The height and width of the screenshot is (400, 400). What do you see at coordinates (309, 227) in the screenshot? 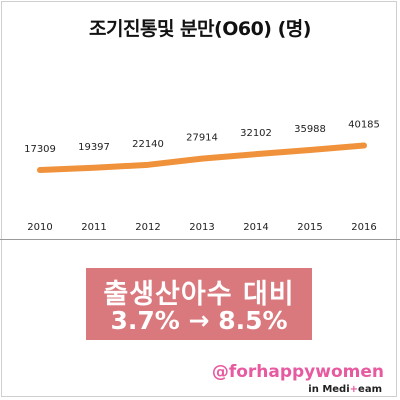
I see `x-tick-label: 2015` at bounding box center [309, 227].